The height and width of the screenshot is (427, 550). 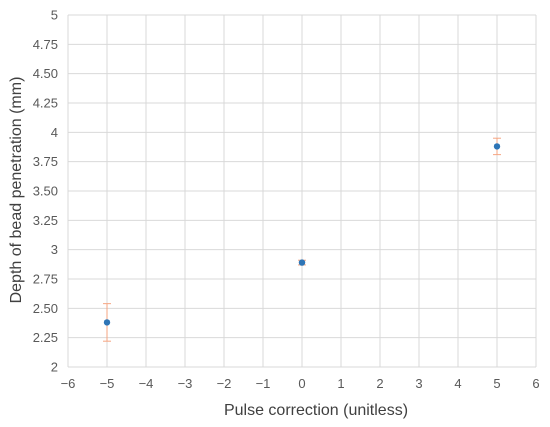 I want to click on x-tick-label: 3, so click(x=418, y=383).